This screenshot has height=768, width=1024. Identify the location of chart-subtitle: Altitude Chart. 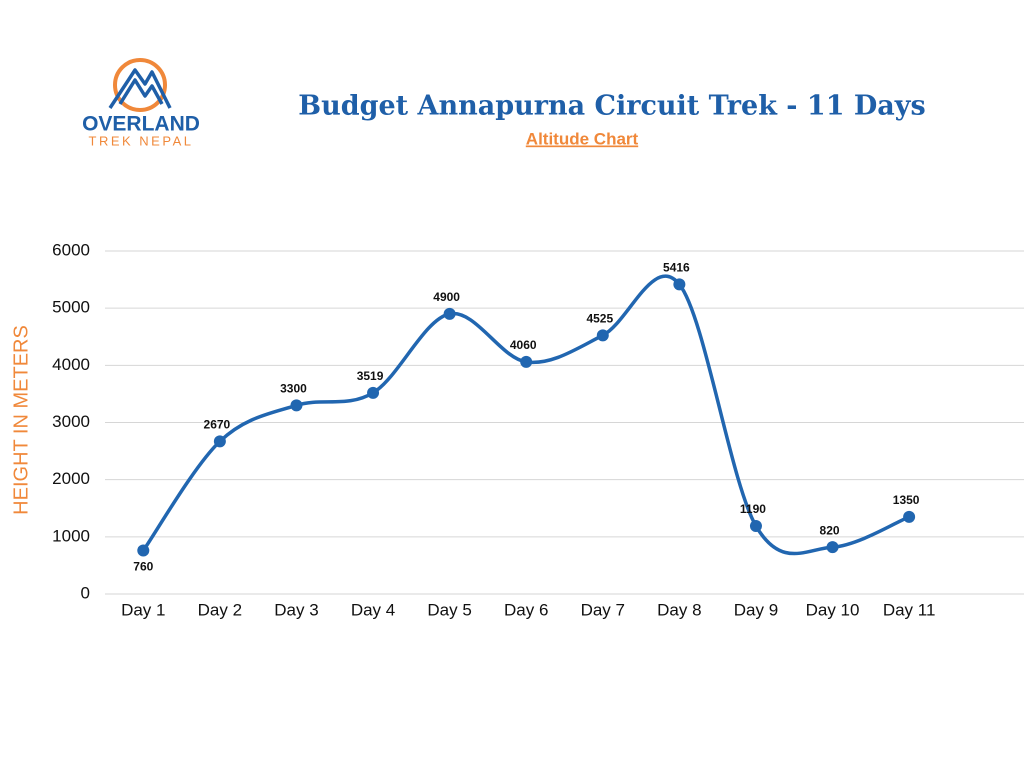
(582, 138).